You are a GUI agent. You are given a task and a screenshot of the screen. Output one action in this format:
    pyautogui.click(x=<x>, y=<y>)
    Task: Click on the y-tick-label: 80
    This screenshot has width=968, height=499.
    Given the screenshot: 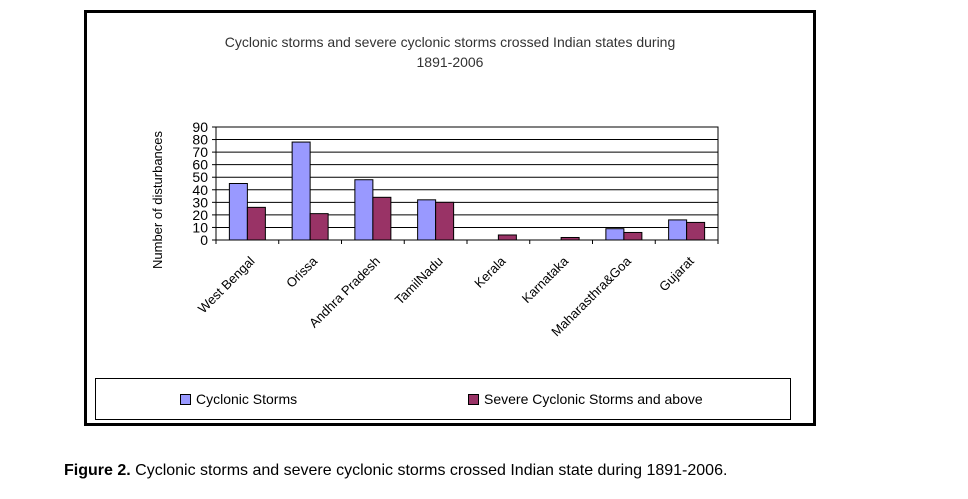 What is the action you would take?
    pyautogui.click(x=200, y=140)
    